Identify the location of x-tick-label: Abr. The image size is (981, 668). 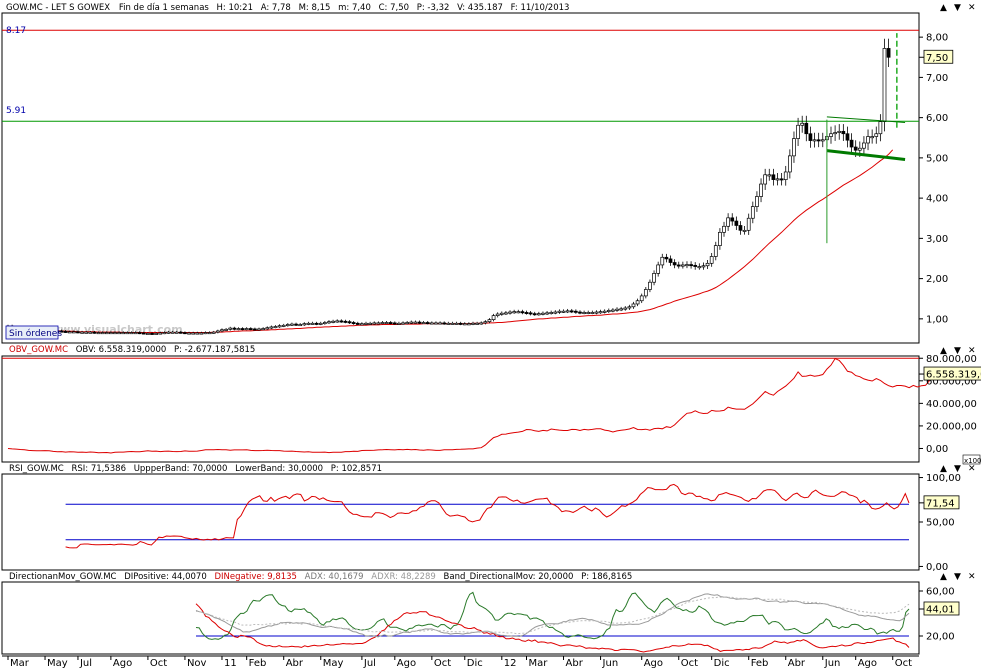
(797, 663).